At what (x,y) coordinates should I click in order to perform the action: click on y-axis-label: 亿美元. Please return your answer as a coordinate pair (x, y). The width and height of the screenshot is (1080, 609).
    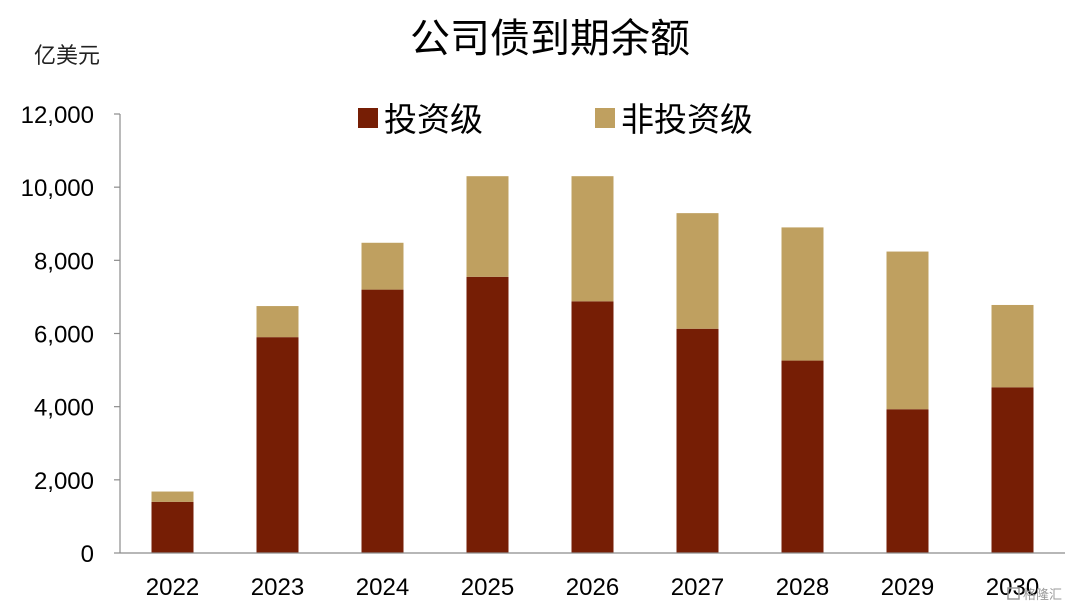
    Looking at the image, I should click on (67, 56).